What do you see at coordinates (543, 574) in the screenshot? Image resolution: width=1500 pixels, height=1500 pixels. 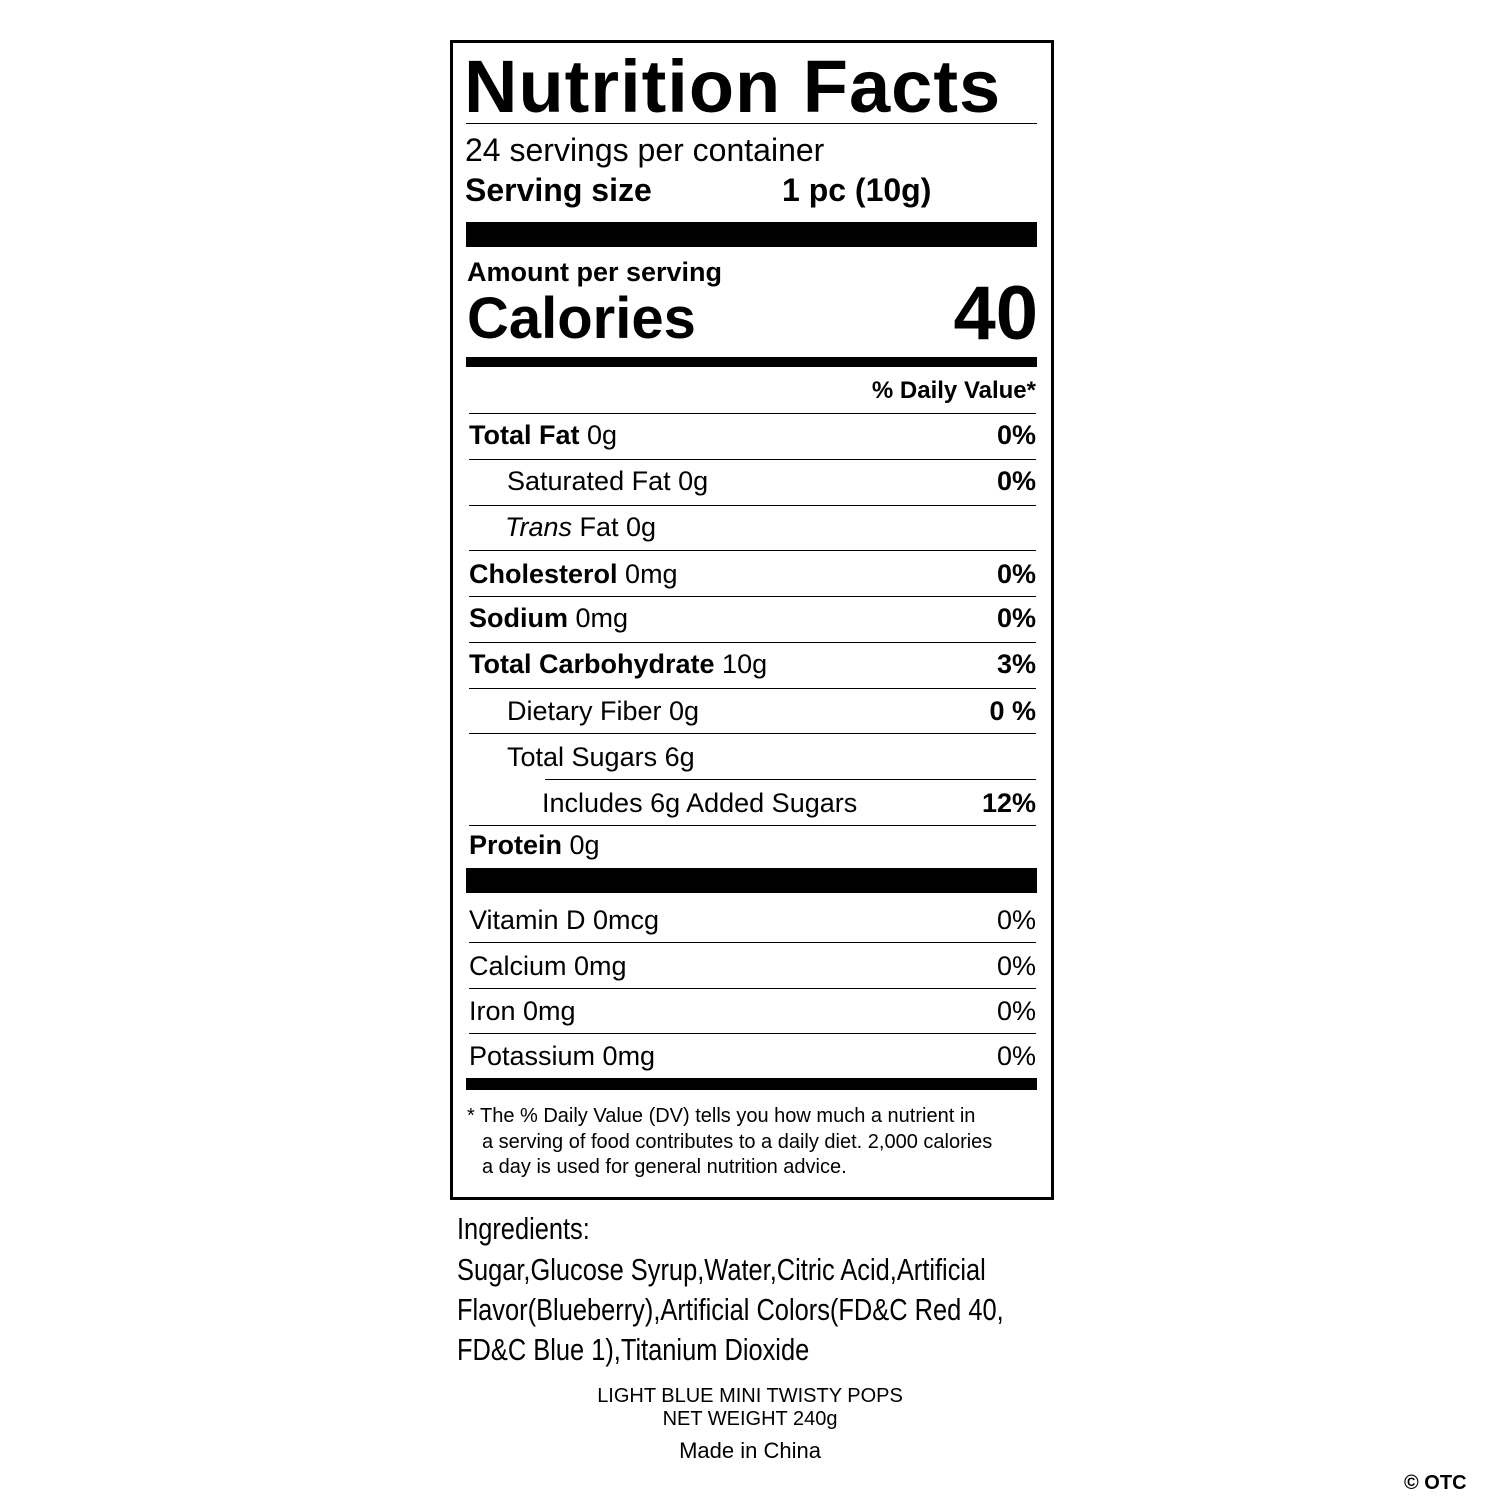 I see `nutrient-name: Cholesterol` at bounding box center [543, 574].